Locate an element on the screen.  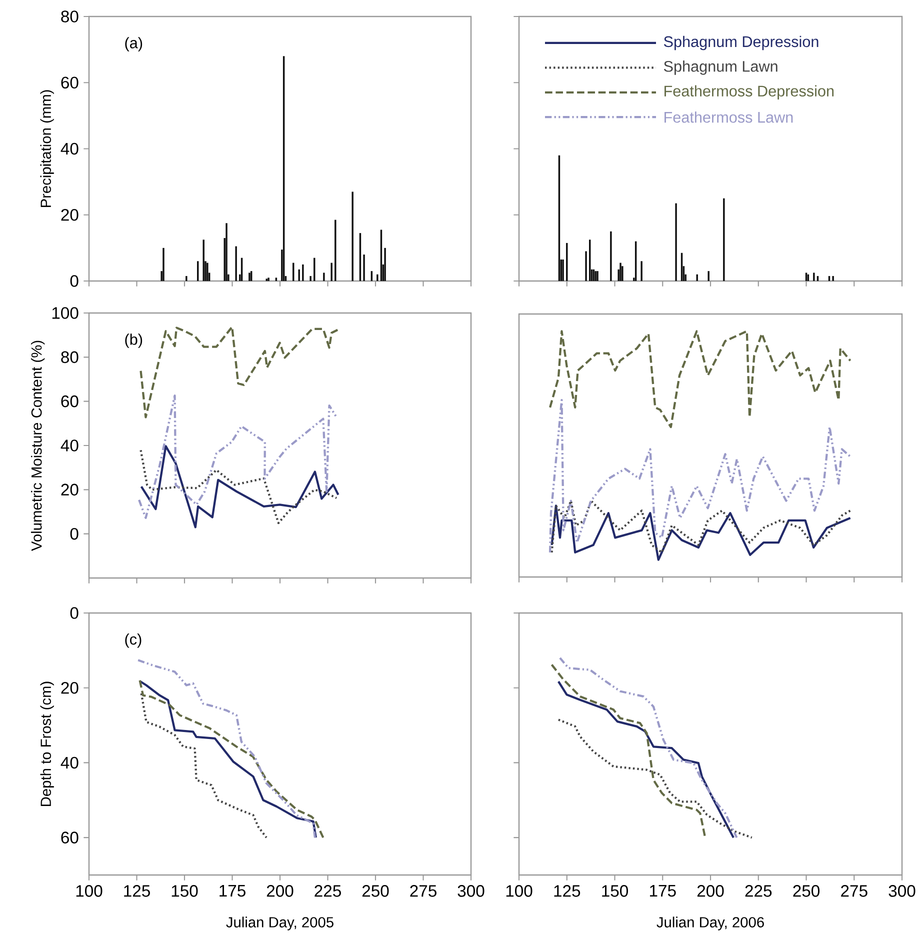
x-axis-title: Julian Day, 2006 is located at coordinates (710, 923).